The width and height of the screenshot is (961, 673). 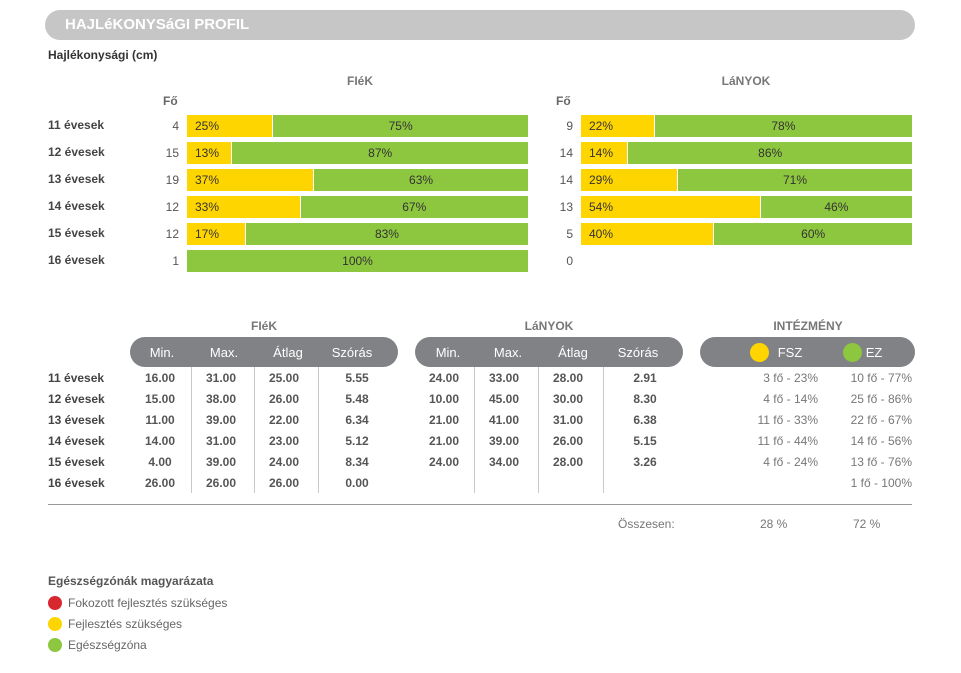 What do you see at coordinates (569, 126) in the screenshot?
I see `girls-count: 9` at bounding box center [569, 126].